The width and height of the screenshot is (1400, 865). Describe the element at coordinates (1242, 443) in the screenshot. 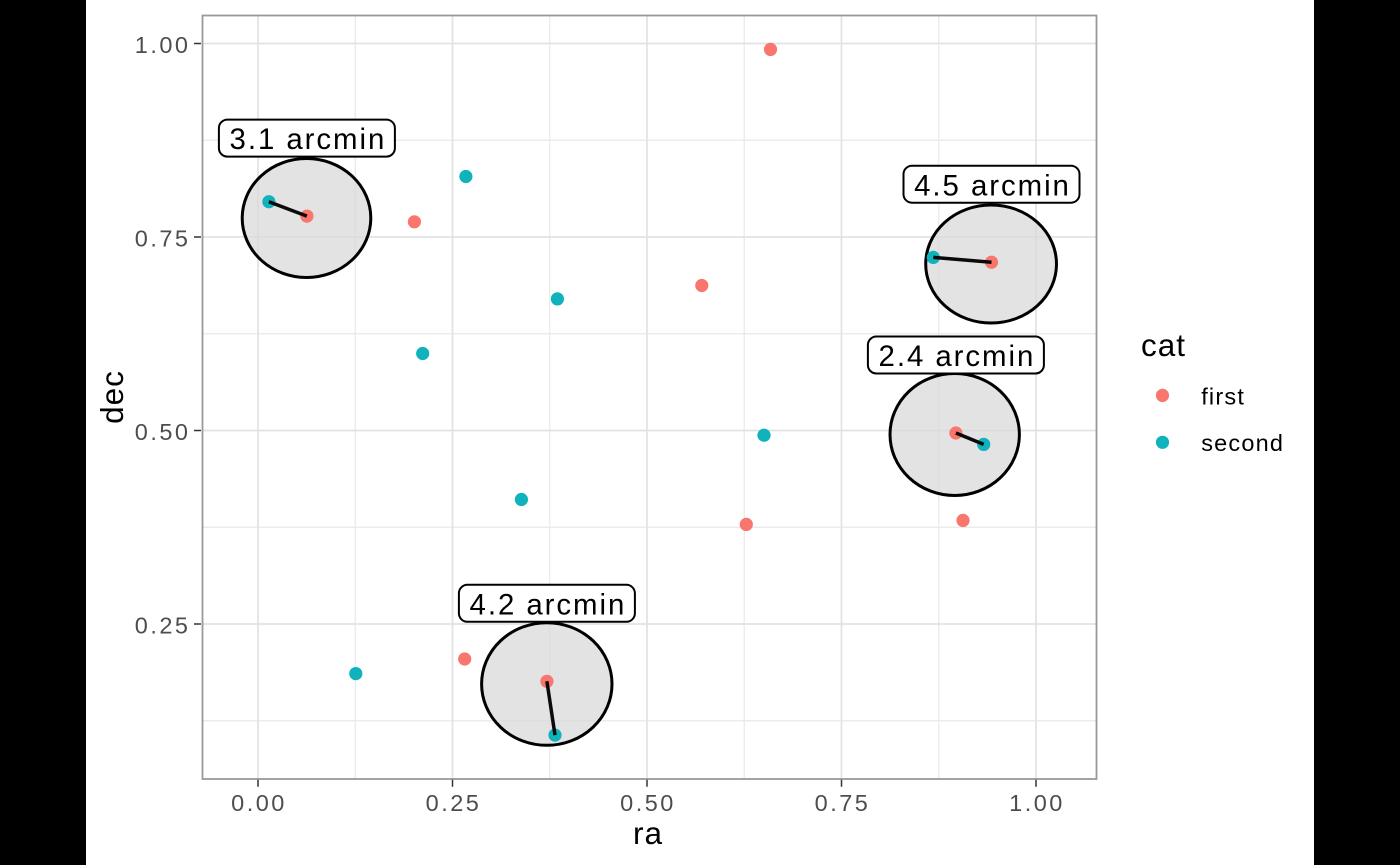

I see `svg-text: second` at that location.